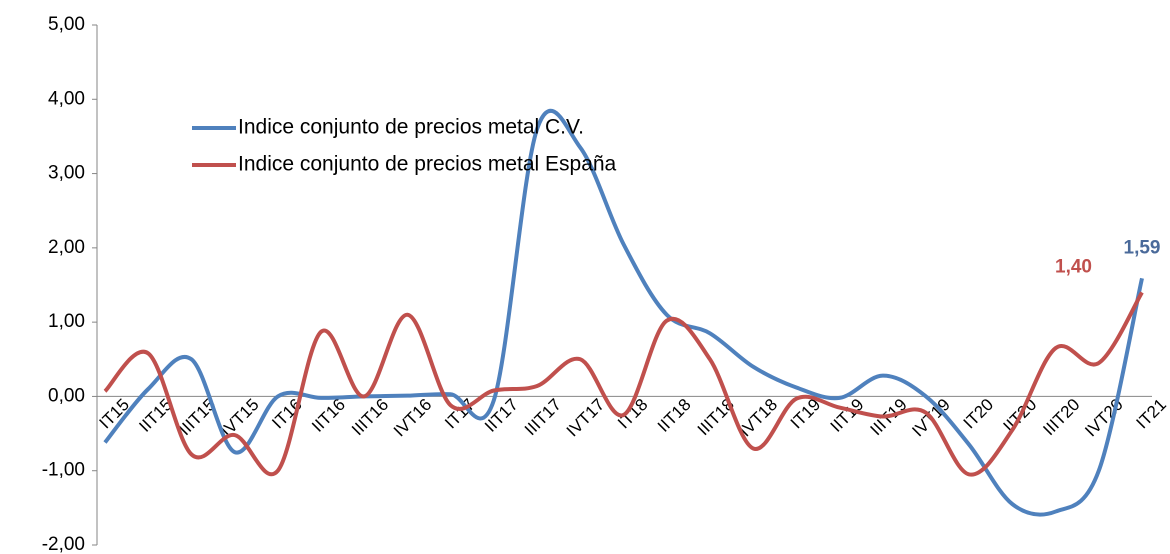 The width and height of the screenshot is (1170, 554). Describe the element at coordinates (674, 415) in the screenshot. I see `x-tick-label: IIT18` at that location.